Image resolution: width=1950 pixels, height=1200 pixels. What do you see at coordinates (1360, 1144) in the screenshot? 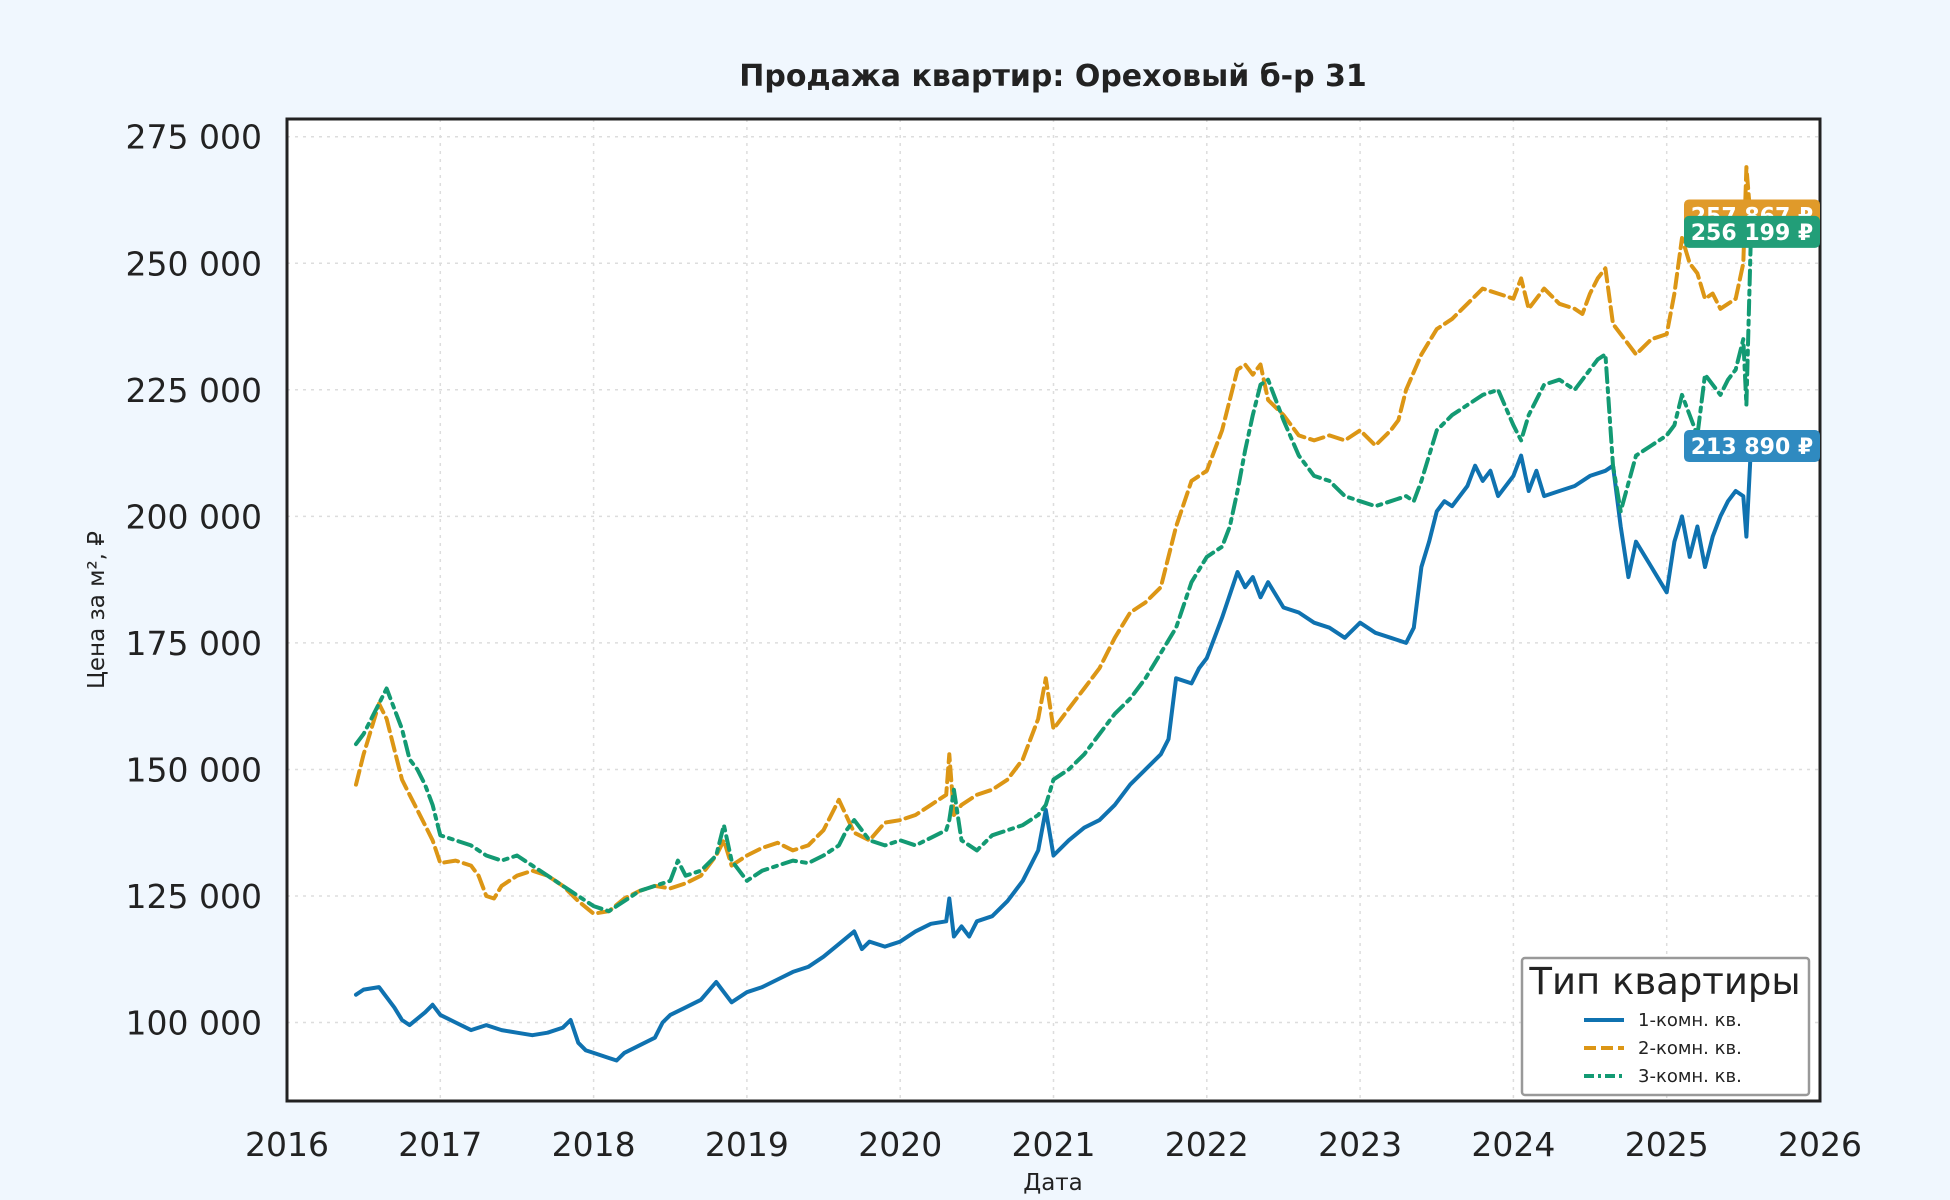
I see `x-tick-label: 2023` at bounding box center [1360, 1144].